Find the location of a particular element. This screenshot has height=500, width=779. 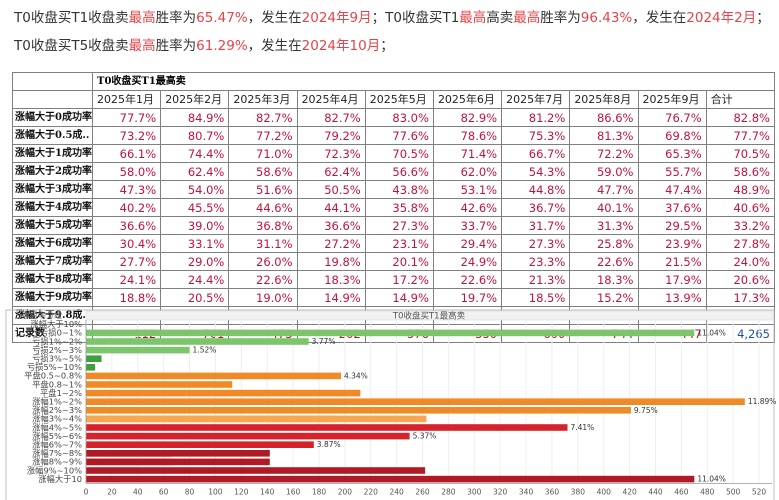

chart-title: T0收盘买T1最高卖 is located at coordinates (429, 316).